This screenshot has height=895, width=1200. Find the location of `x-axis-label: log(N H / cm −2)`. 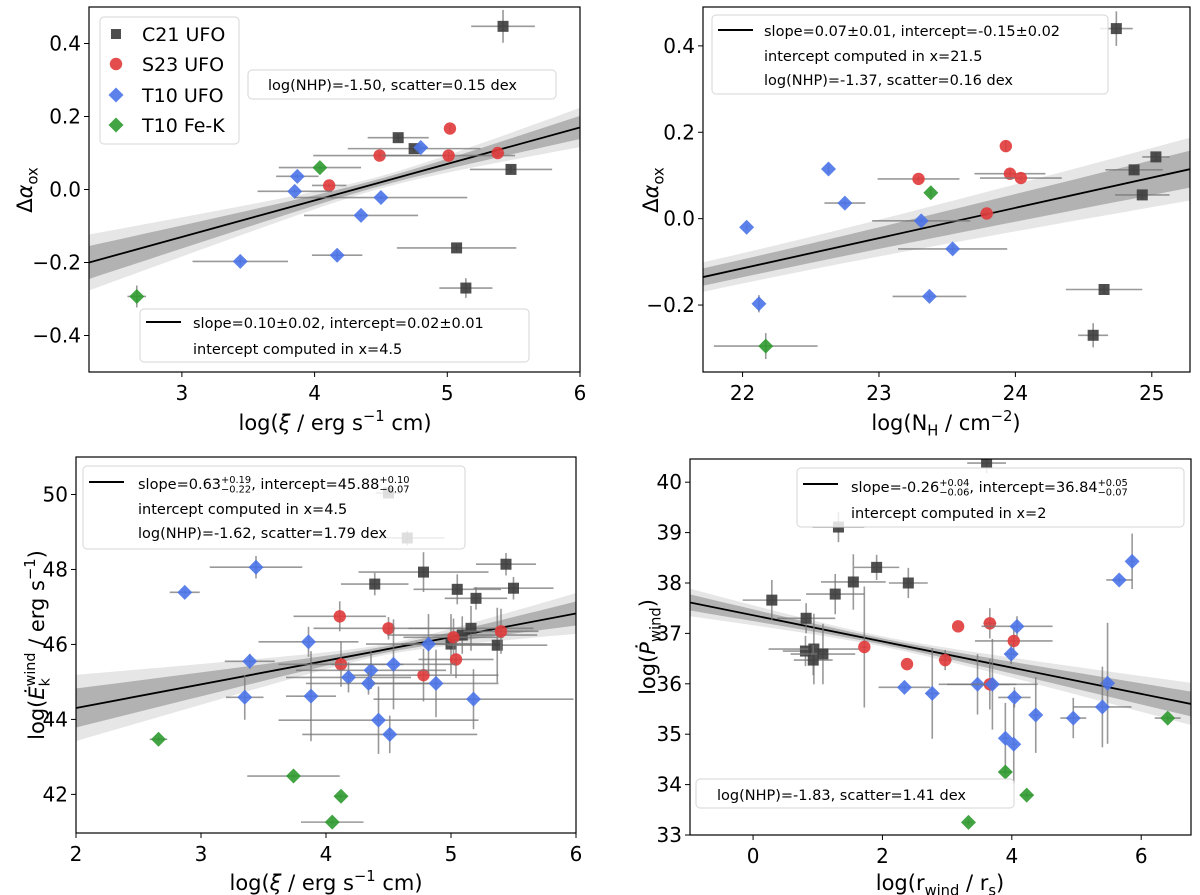

x-axis-label: log(N H / cm −2) is located at coordinates (945, 423).